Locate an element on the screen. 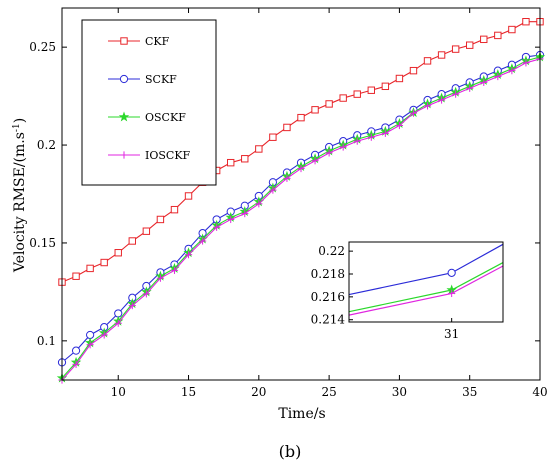 This screenshot has height=467, width=550. figure-caption: (b) is located at coordinates (290, 451).